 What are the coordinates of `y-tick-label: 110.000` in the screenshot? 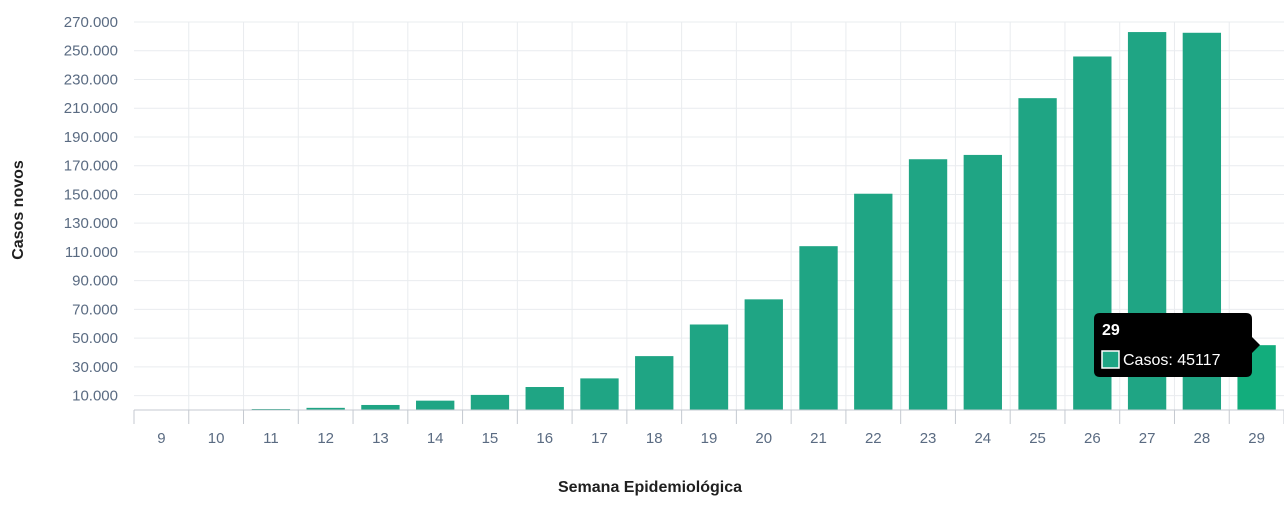 It's located at (91, 252).